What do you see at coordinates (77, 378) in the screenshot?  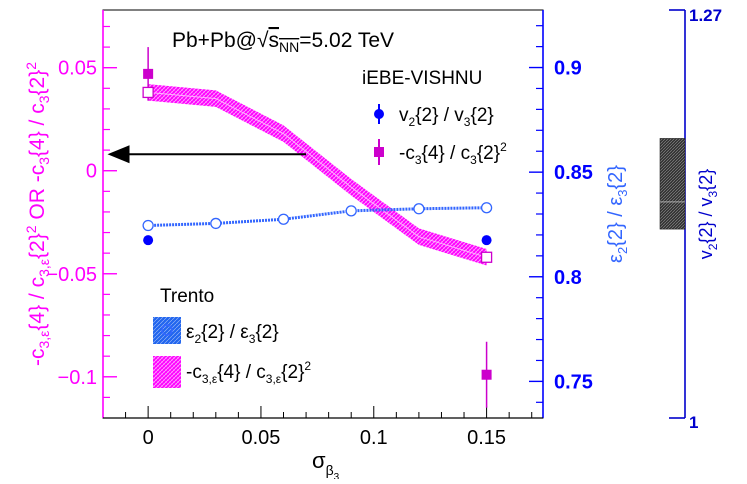 I see `left-tick-label-3: −0.1` at bounding box center [77, 378].